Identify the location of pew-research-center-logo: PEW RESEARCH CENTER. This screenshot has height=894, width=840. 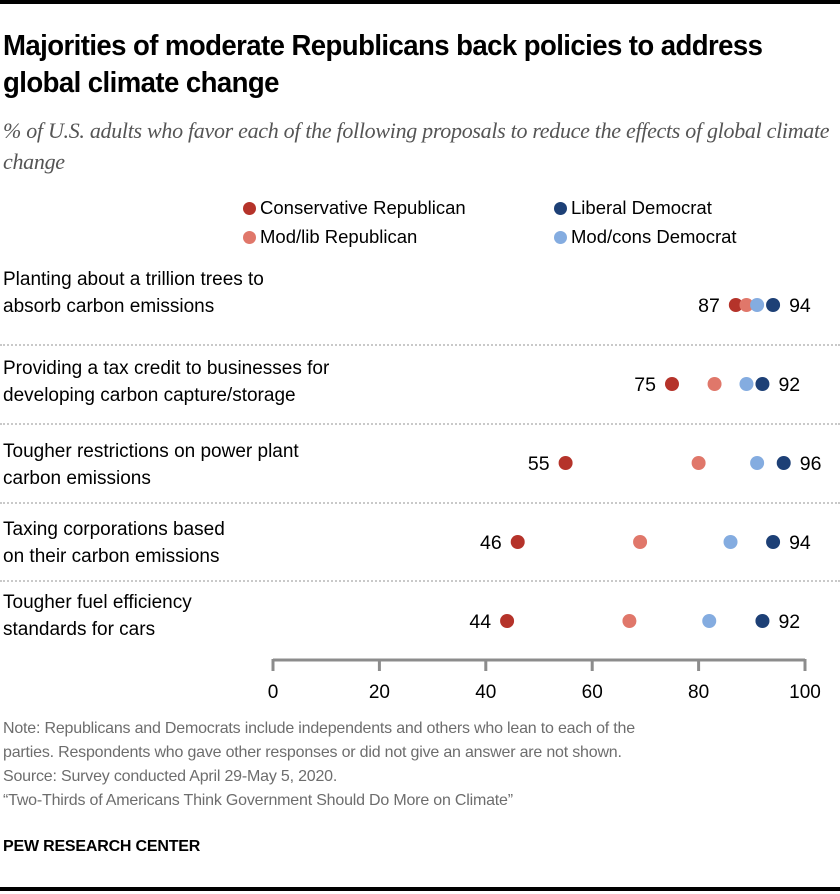
(102, 846).